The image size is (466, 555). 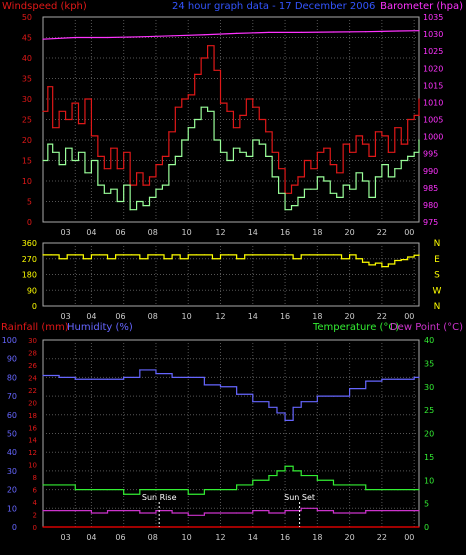 What do you see at coordinates (433, 102) in the screenshot?
I see `barometer-tick-label: 1010` at bounding box center [433, 102].